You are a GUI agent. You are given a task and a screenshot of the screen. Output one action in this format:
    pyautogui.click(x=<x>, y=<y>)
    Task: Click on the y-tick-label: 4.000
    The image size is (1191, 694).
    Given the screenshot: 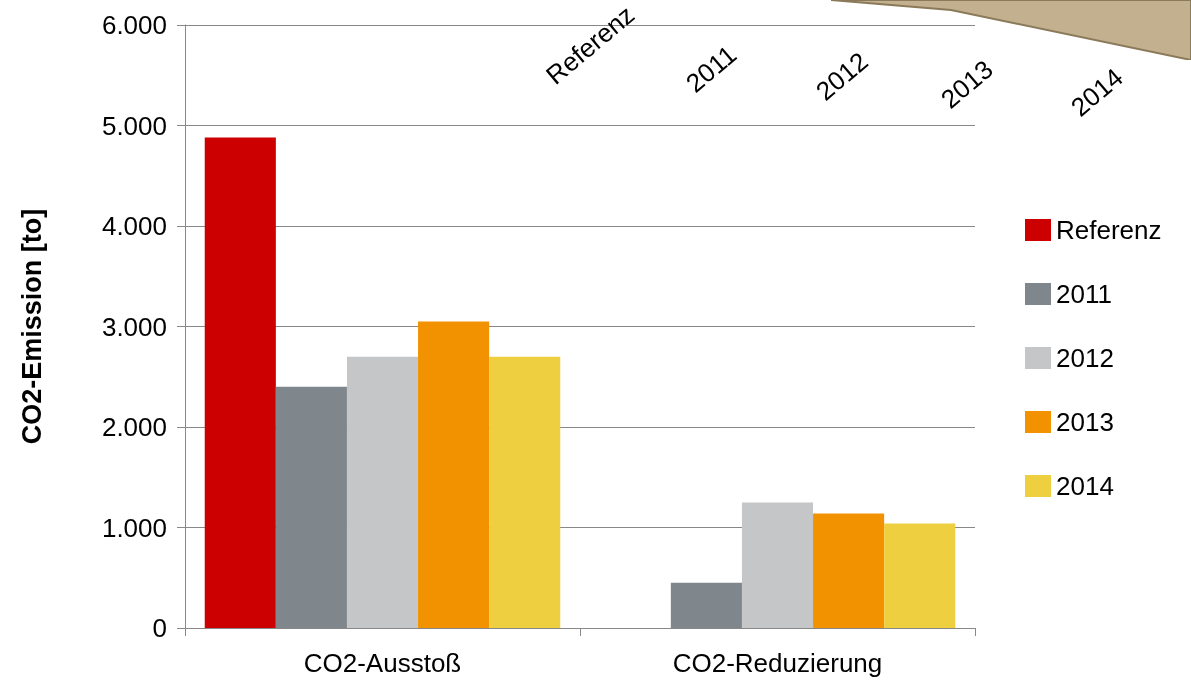 What is the action you would take?
    pyautogui.click(x=134, y=226)
    